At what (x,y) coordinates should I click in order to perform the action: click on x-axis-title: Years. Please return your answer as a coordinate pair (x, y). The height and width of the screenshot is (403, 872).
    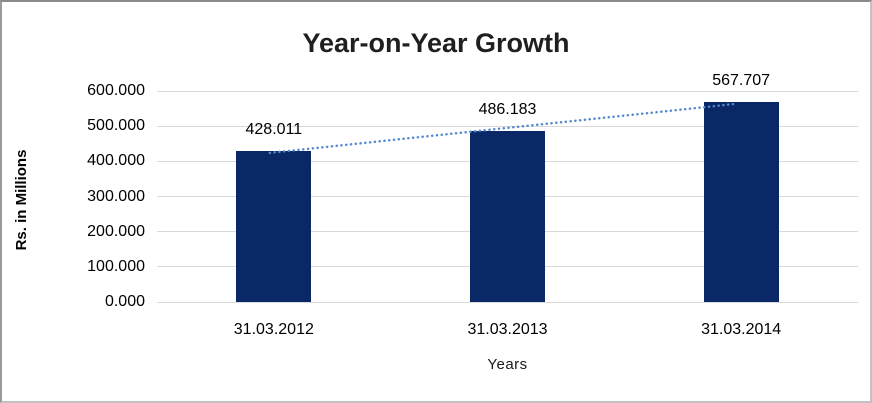
    Looking at the image, I should click on (507, 364).